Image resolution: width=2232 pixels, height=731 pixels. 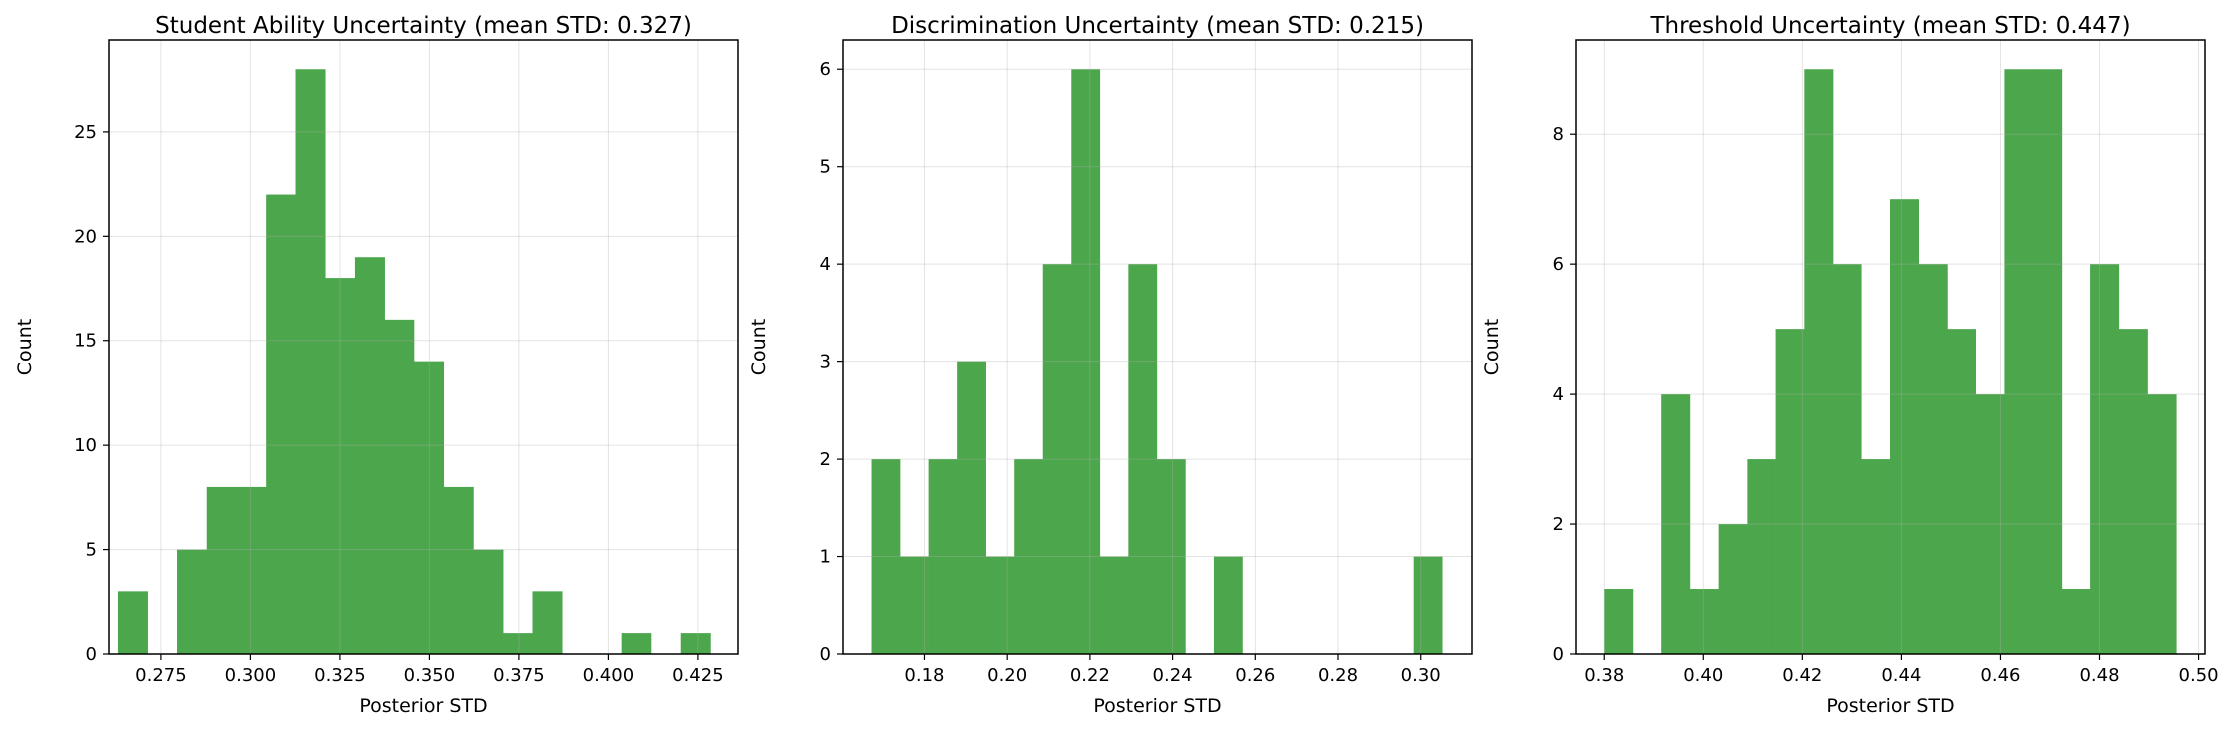 I want to click on y-tick-label: 20, so click(x=85, y=236).